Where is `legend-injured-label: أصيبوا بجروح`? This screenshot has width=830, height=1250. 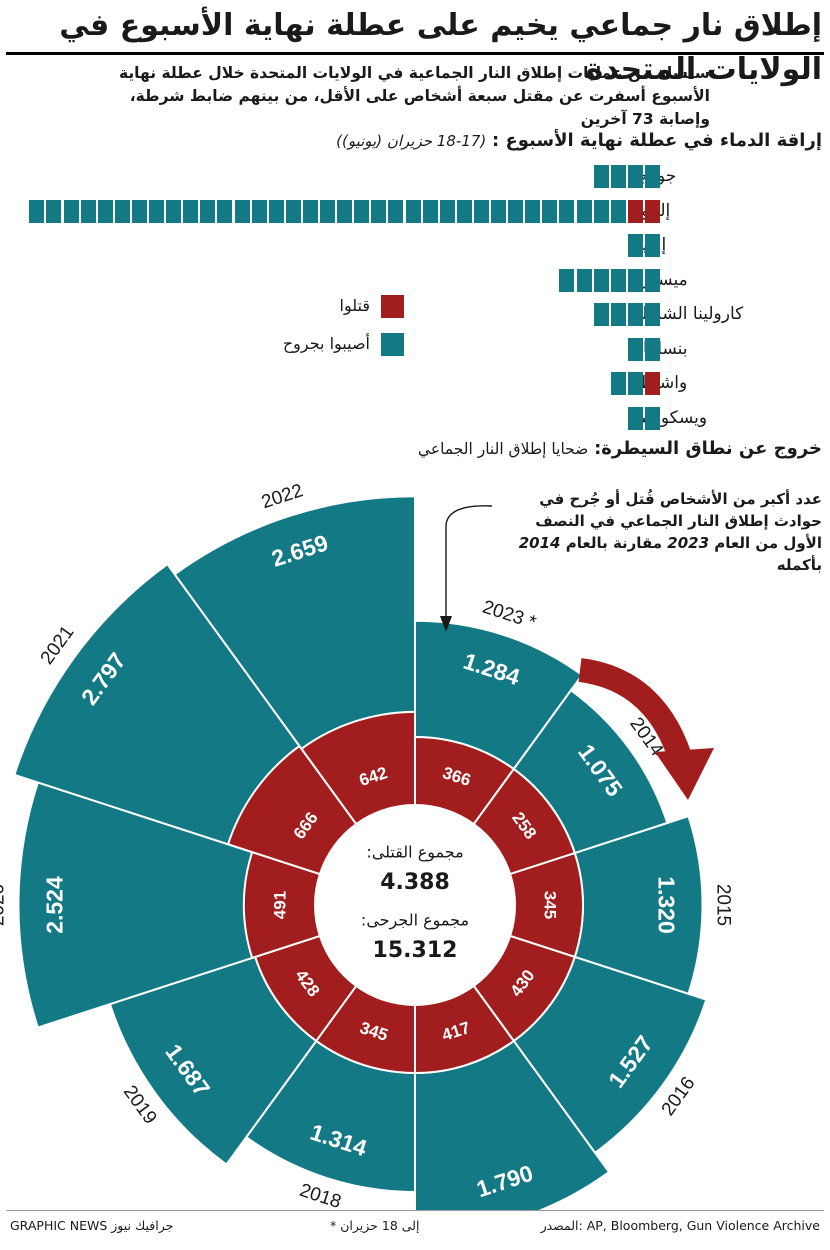
legend-injured-label: أصيبوا بجروح is located at coordinates (326, 343).